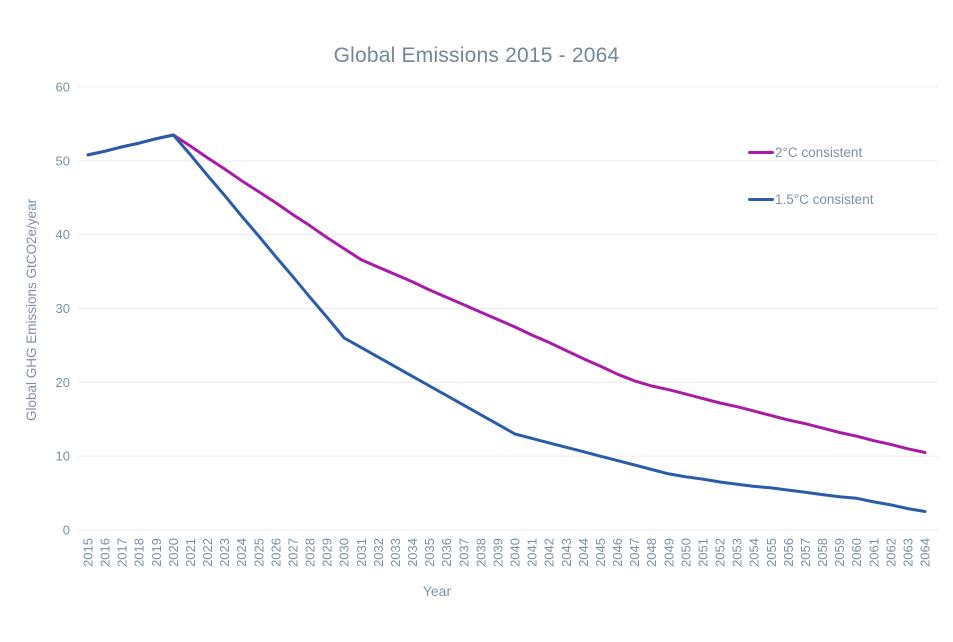 Image resolution: width=953 pixels, height=642 pixels. I want to click on x-tick-label: 2050, so click(685, 552).